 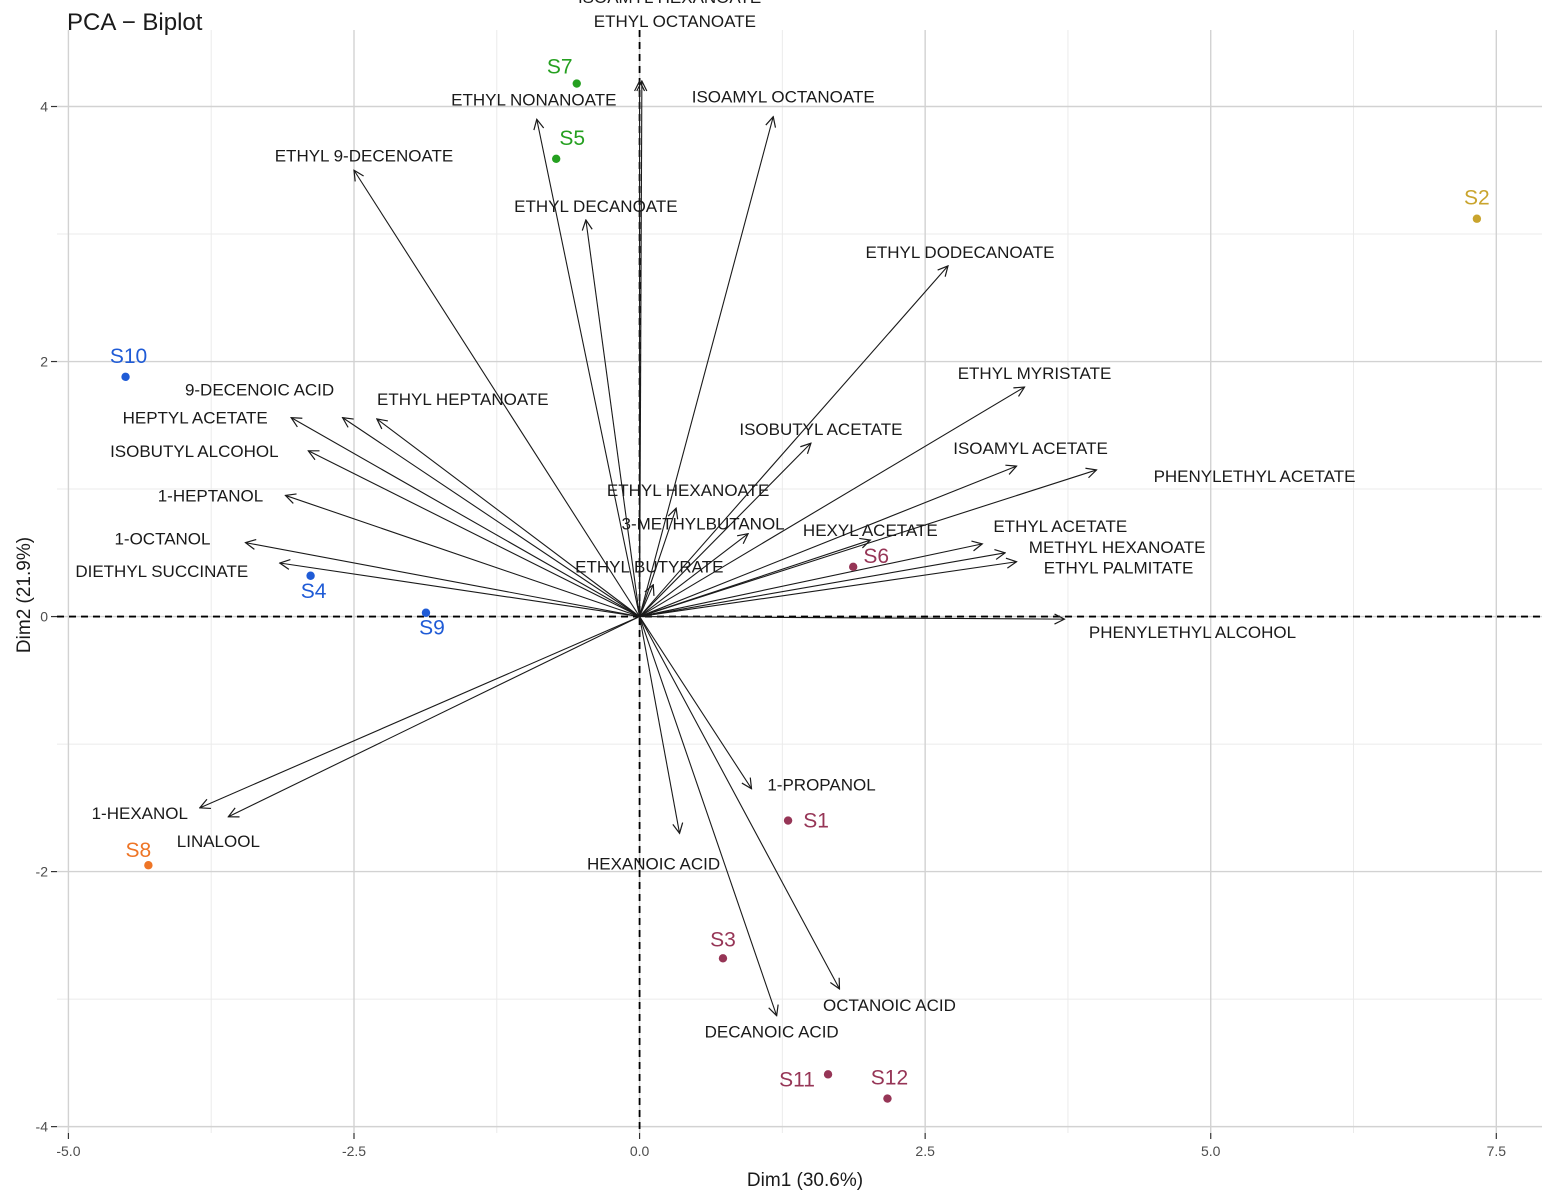 I want to click on y-tick-label: 4, so click(x=44, y=107).